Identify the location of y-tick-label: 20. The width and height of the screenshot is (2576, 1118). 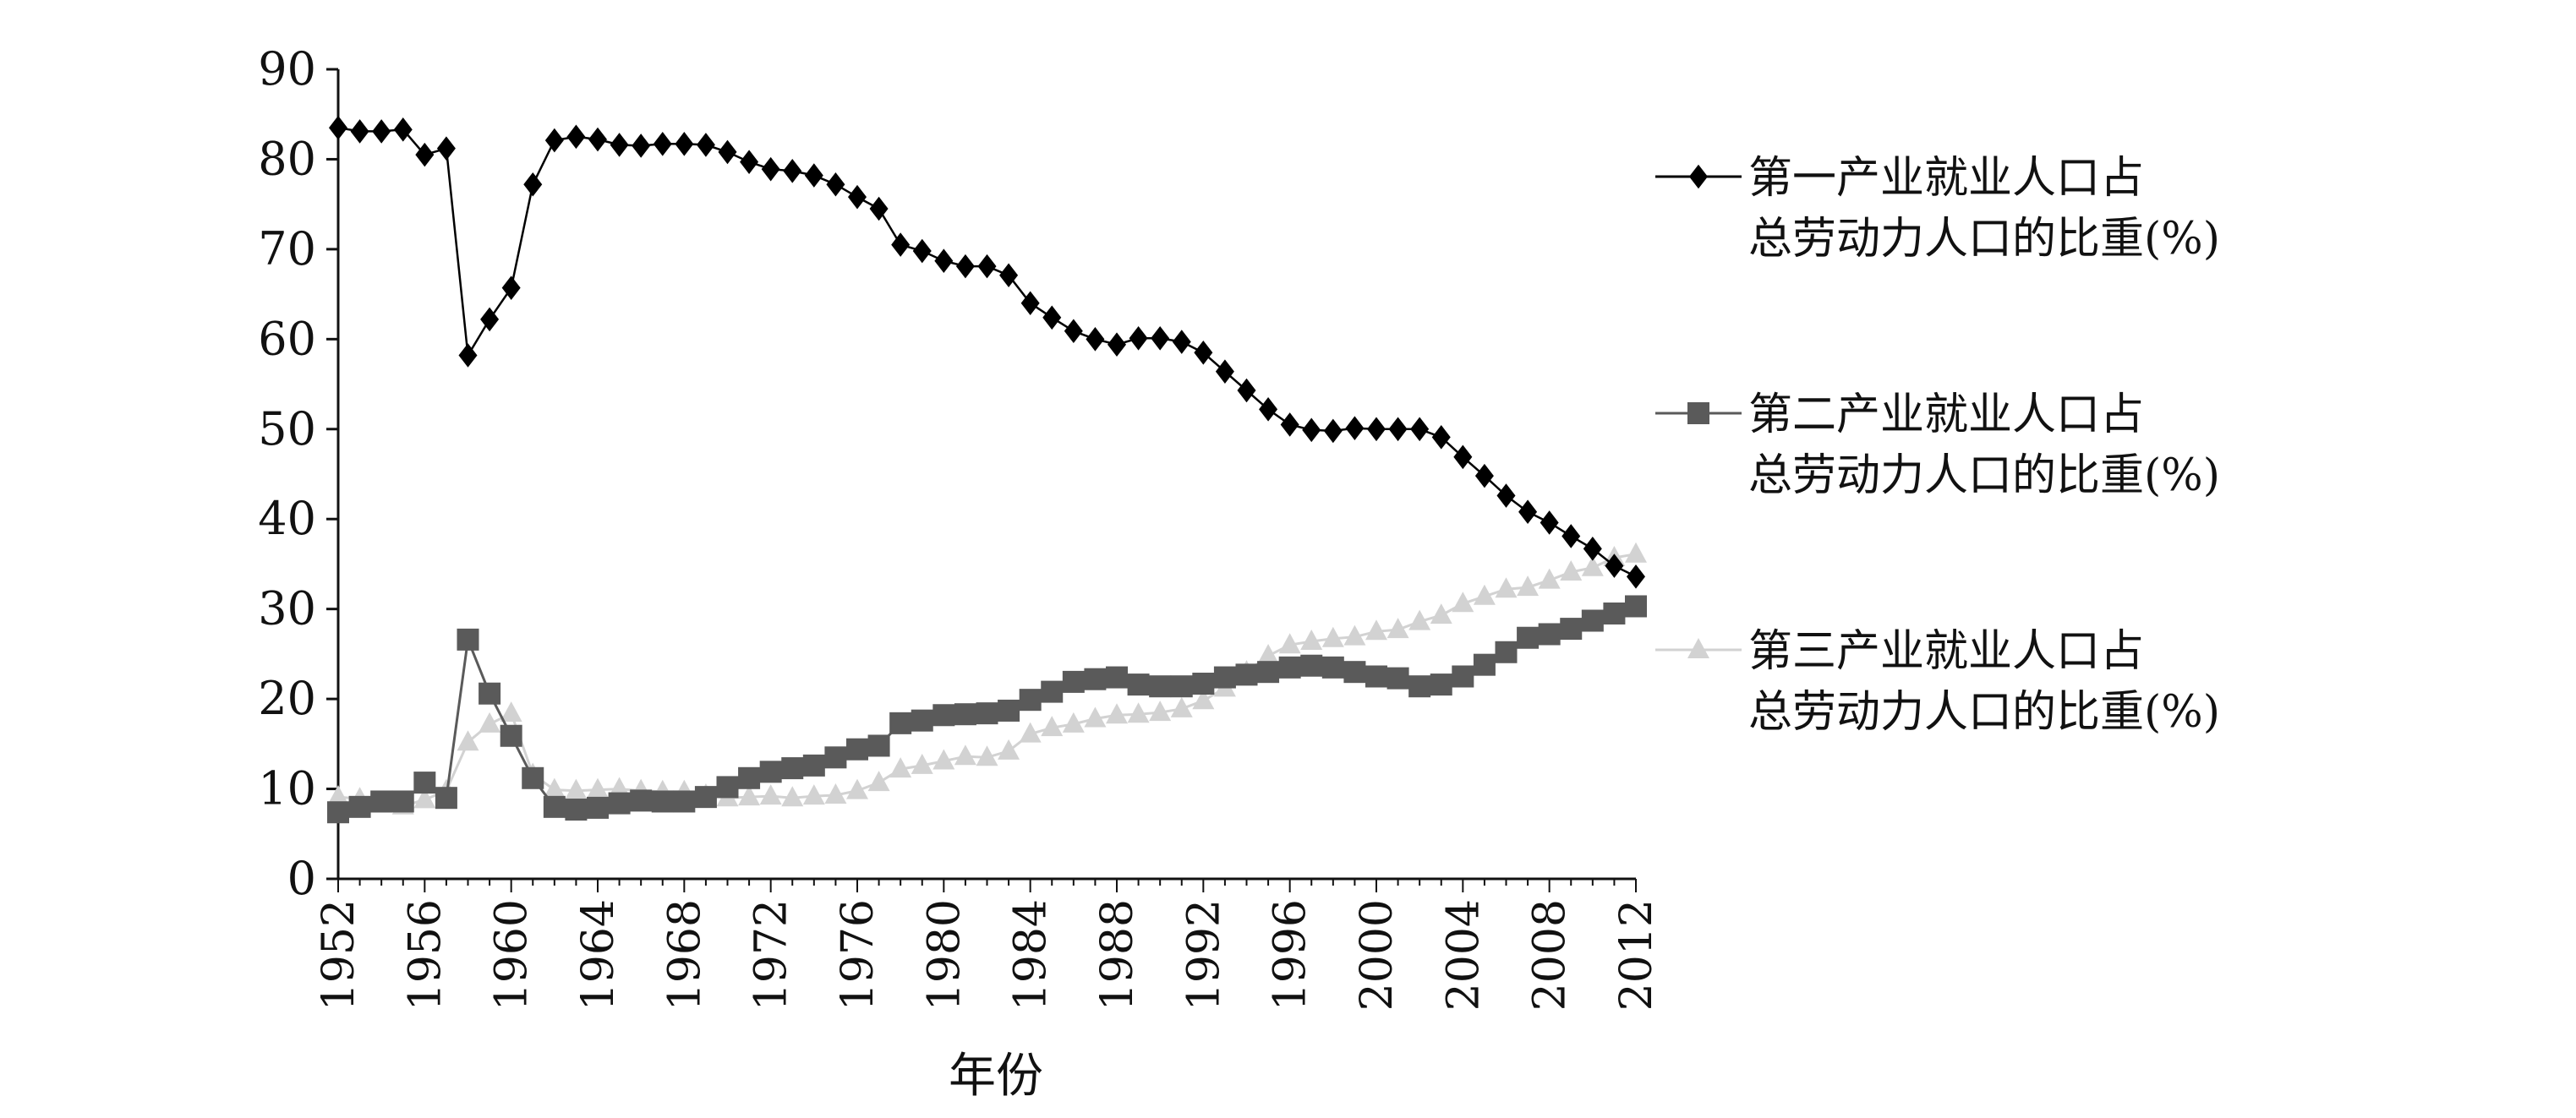
(287, 698).